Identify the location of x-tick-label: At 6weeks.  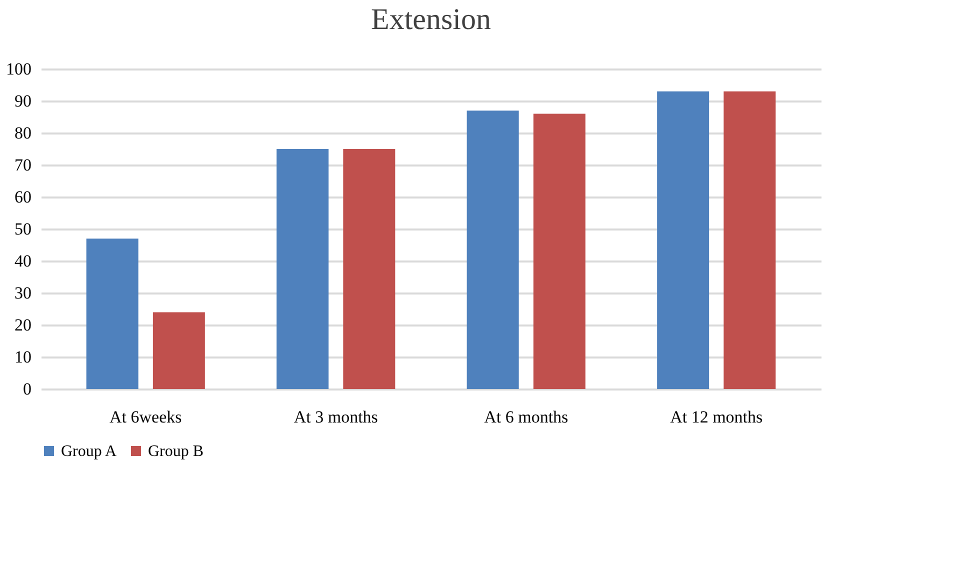
(146, 417).